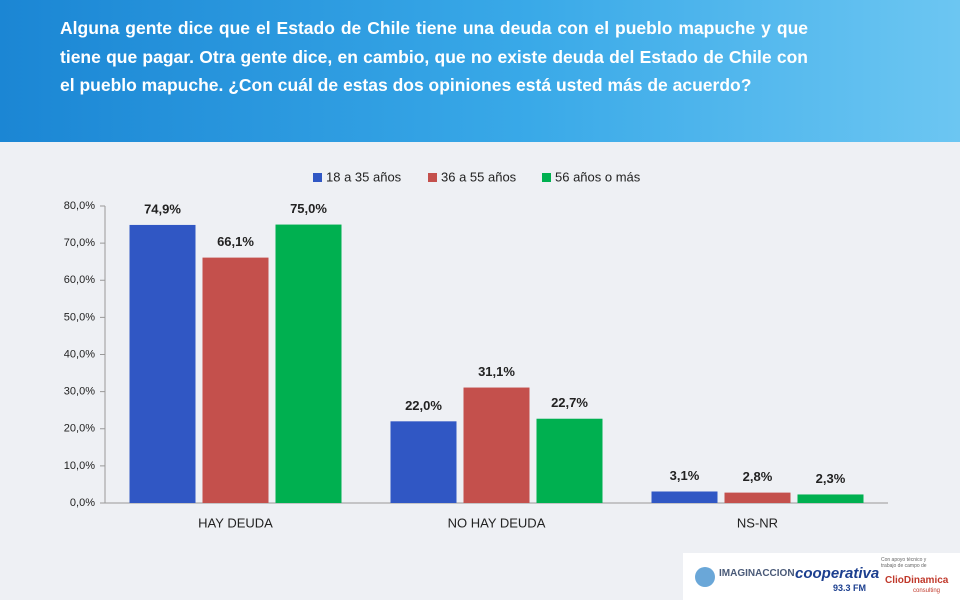  Describe the element at coordinates (479, 176) in the screenshot. I see `legend-label: 36 a 55 años` at that location.